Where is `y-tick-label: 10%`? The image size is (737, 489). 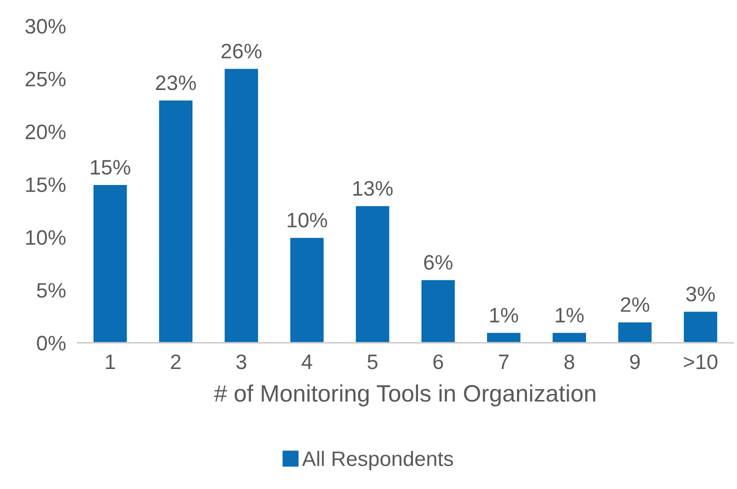
y-tick-label: 10% is located at coordinates (46, 237).